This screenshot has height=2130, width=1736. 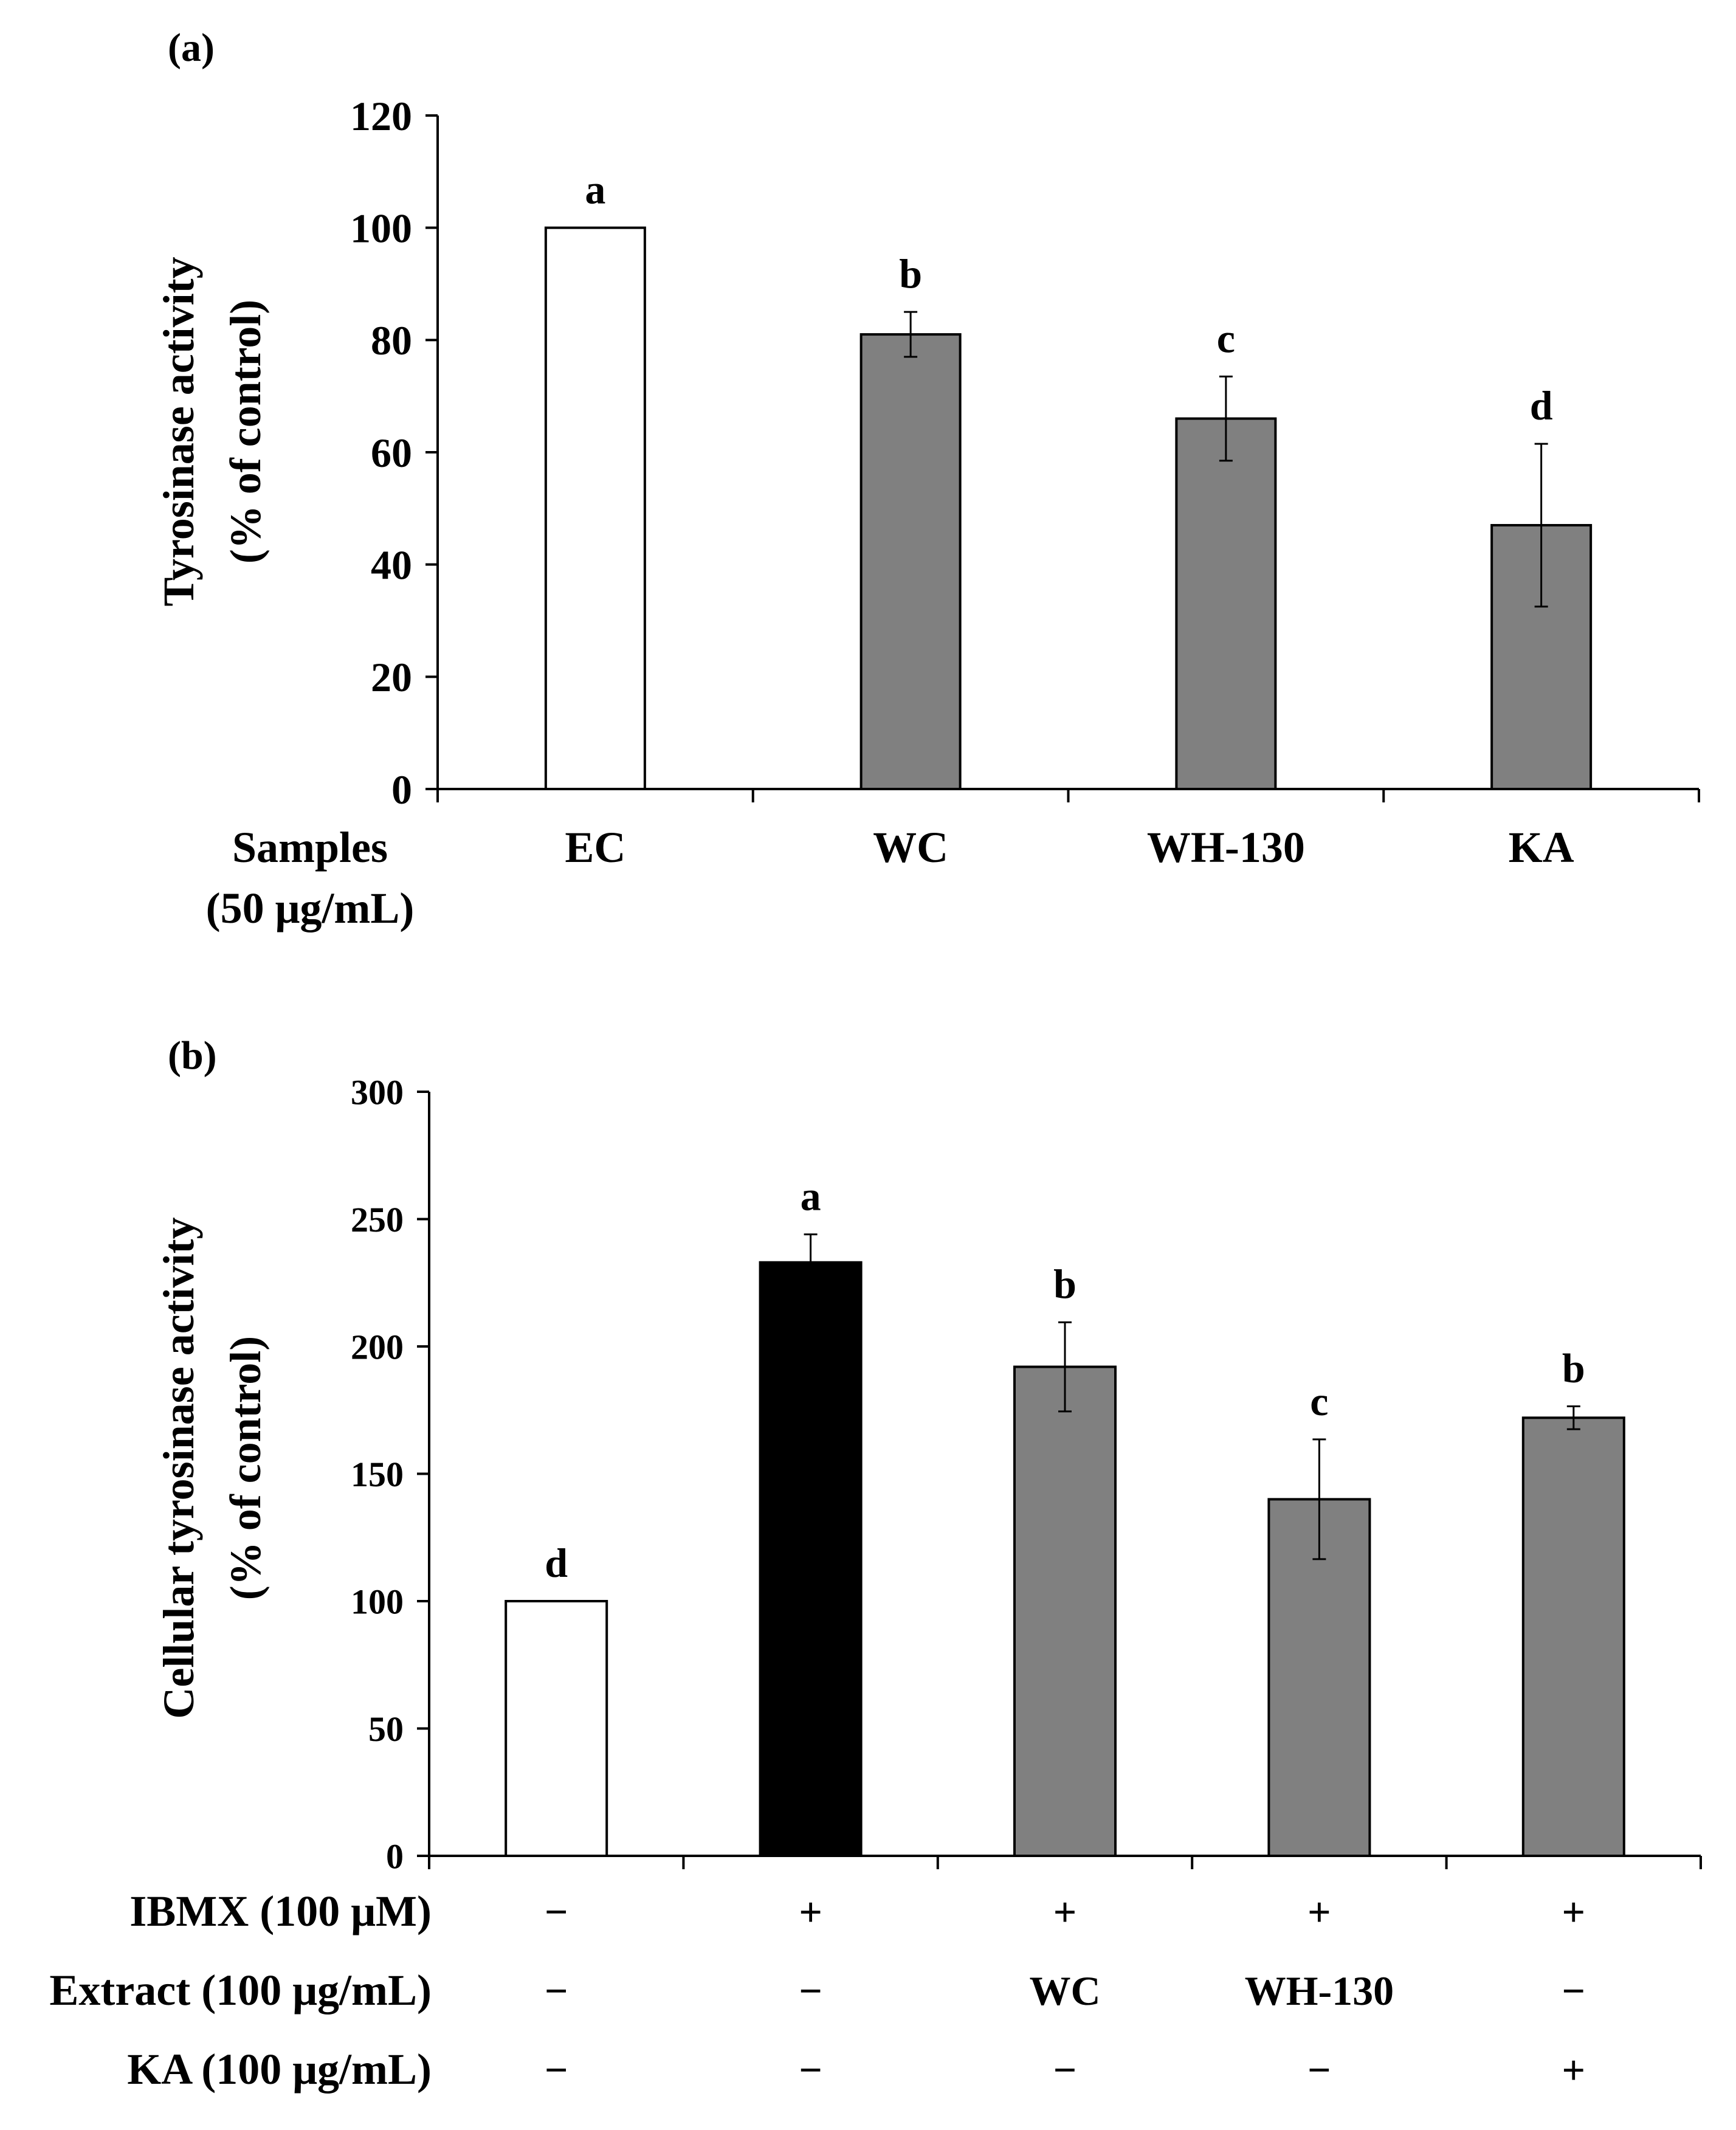 What do you see at coordinates (280, 1911) in the screenshot?
I see `panel-b-treatment-row-label-1: IBMX (100 μM)` at bounding box center [280, 1911].